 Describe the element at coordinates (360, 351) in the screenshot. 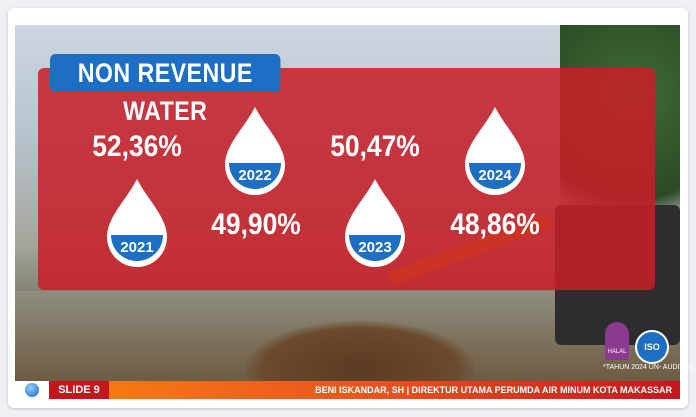

I see `dirt-pile` at that location.